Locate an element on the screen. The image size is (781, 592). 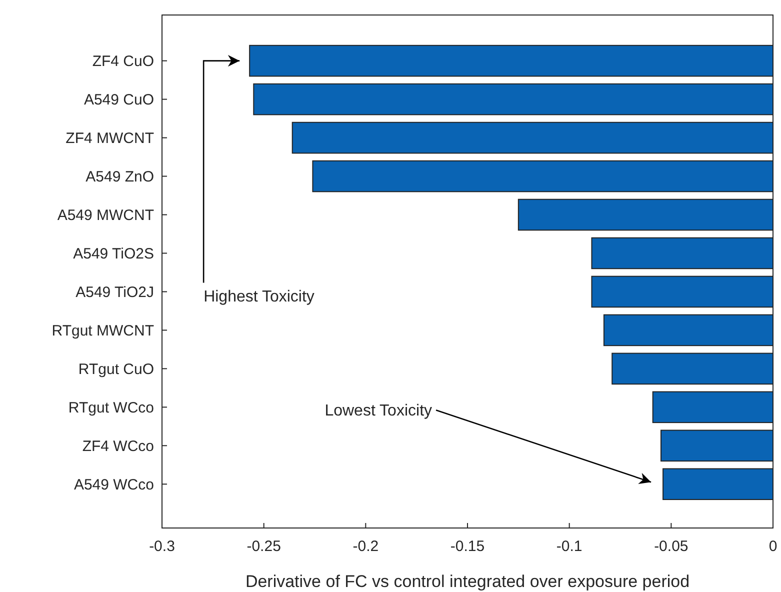
y-tick-label: A549 MWCNT is located at coordinates (105, 215).